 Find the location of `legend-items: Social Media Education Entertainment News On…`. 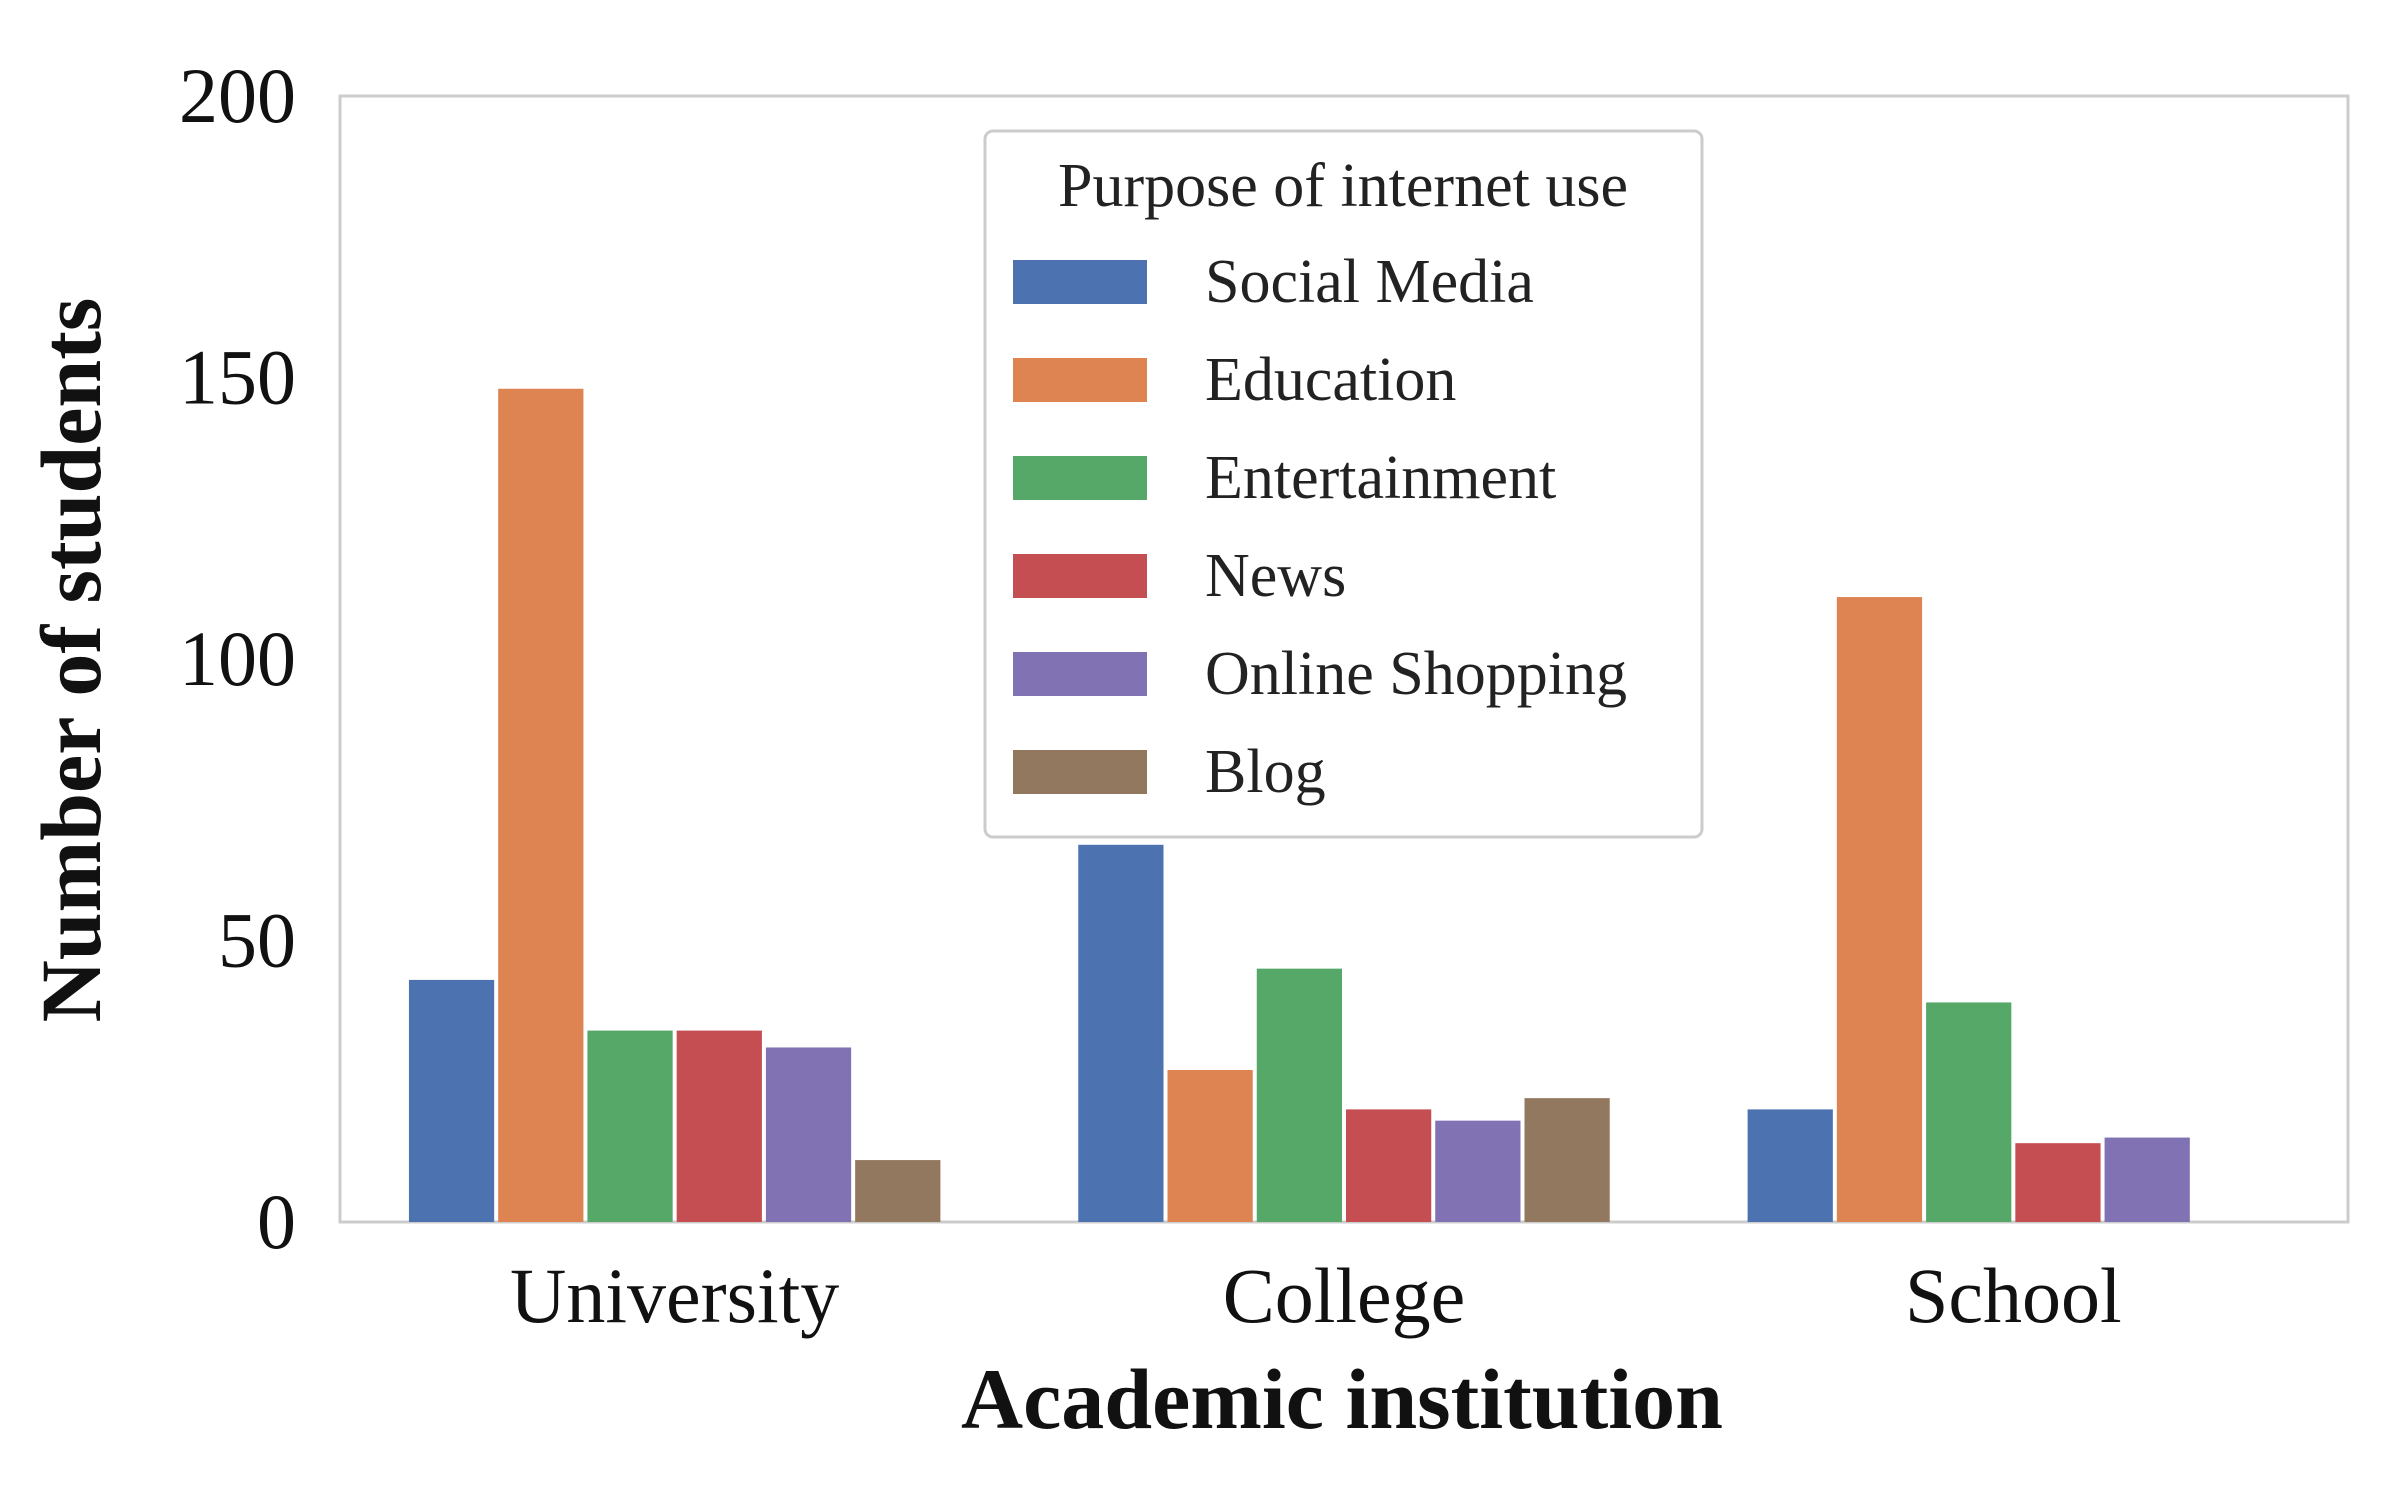

legend-items: Social Media Education Entertainment News On… is located at coordinates (1320, 527).